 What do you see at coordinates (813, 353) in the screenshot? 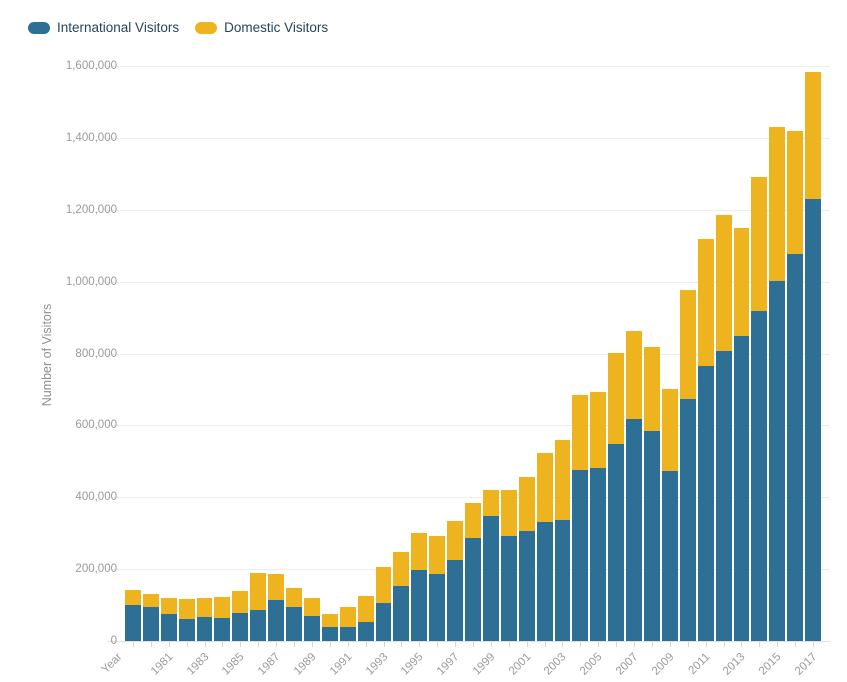
I see `bar-column-2017` at bounding box center [813, 353].